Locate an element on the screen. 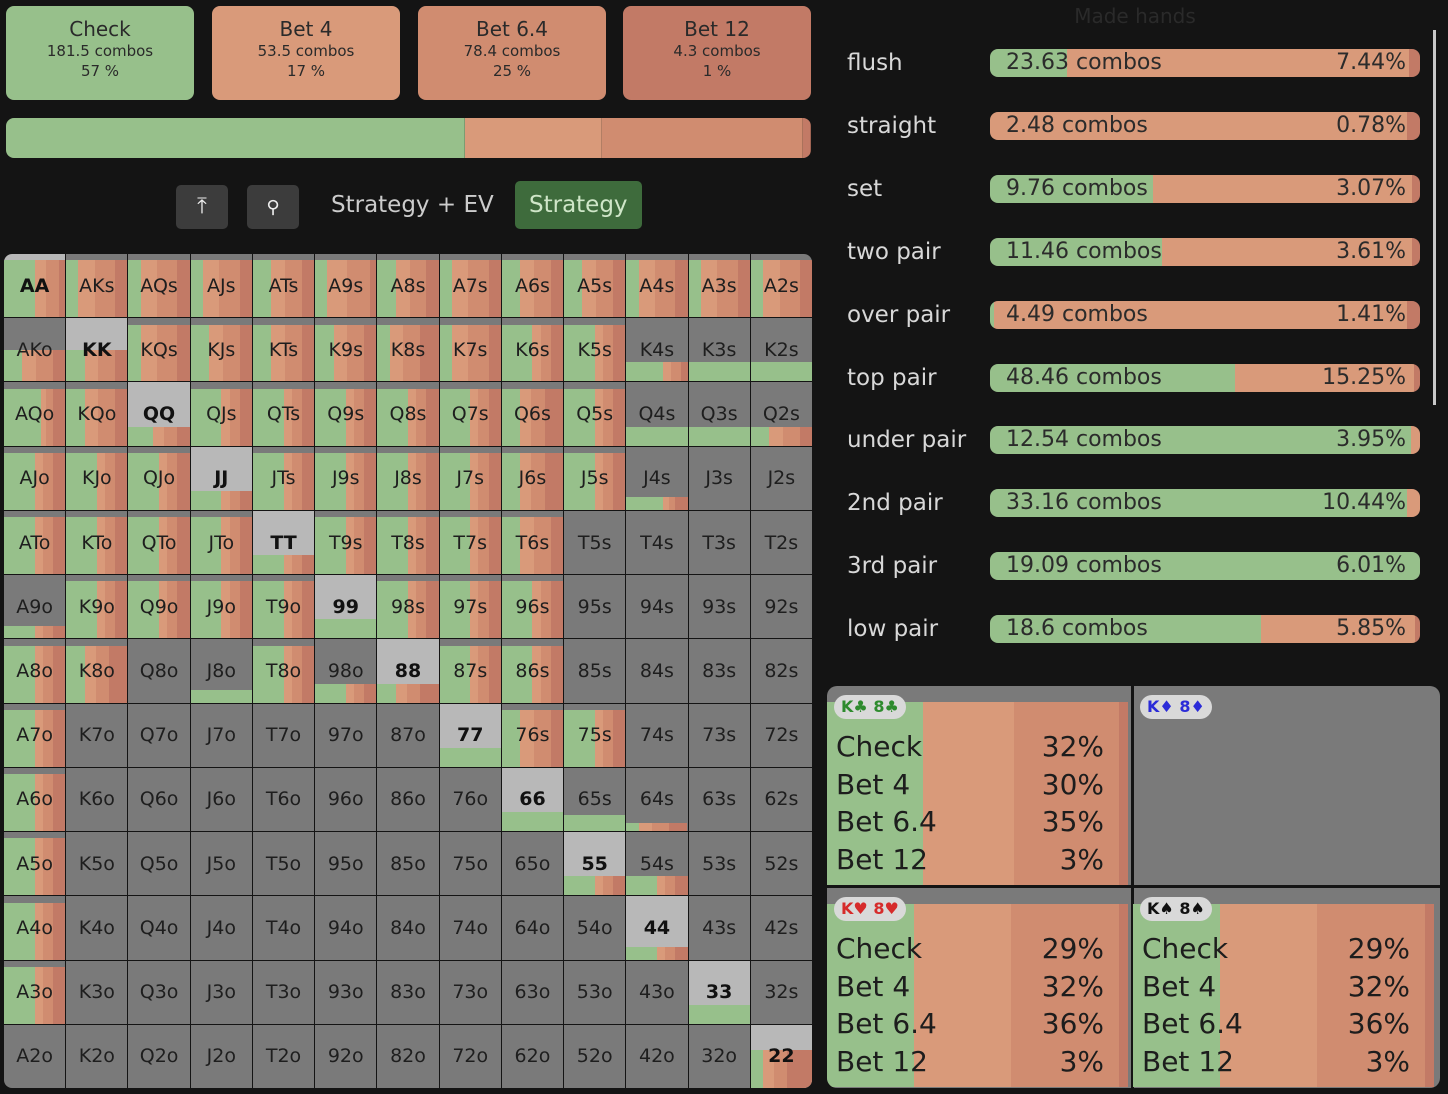  hand-cell-82o: 82o is located at coordinates (408, 1056).